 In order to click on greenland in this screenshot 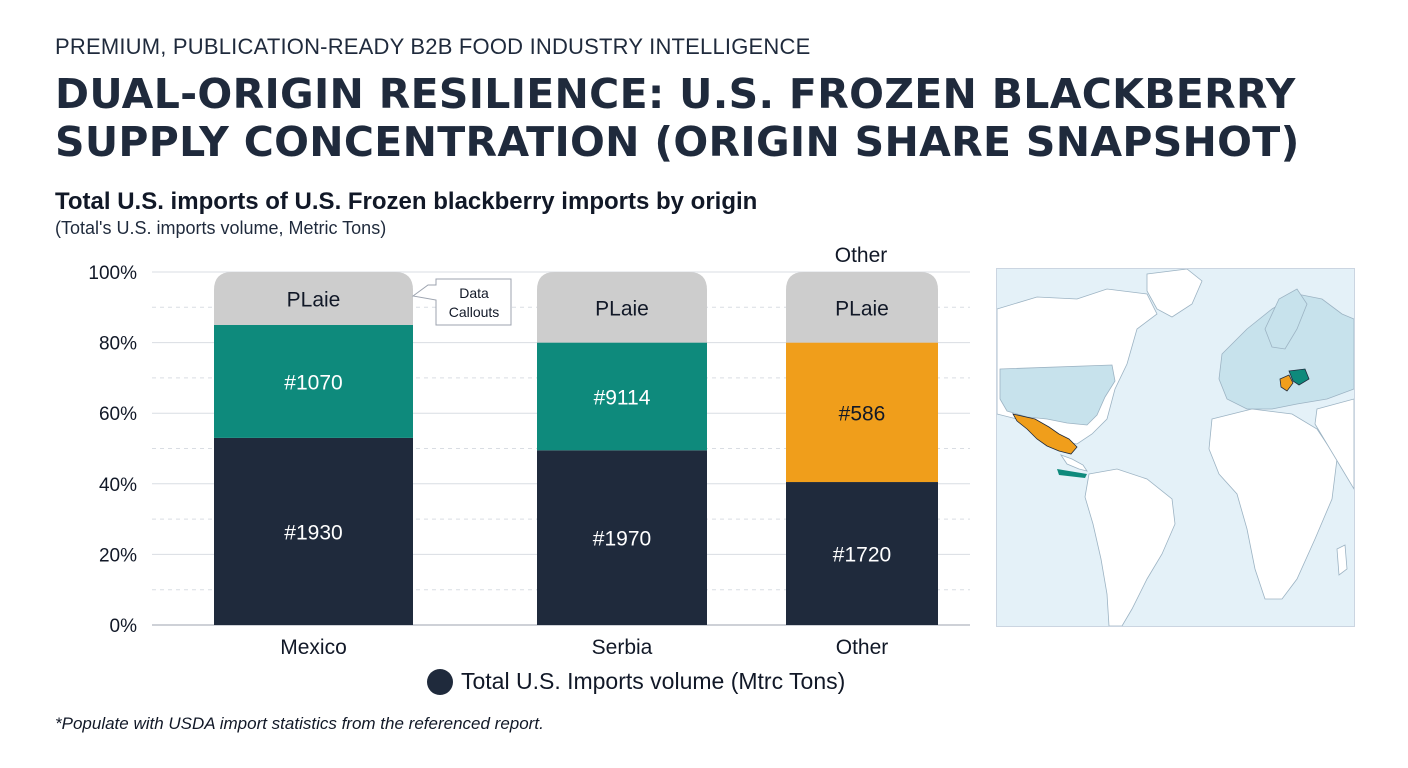, I will do `click(1174, 293)`.